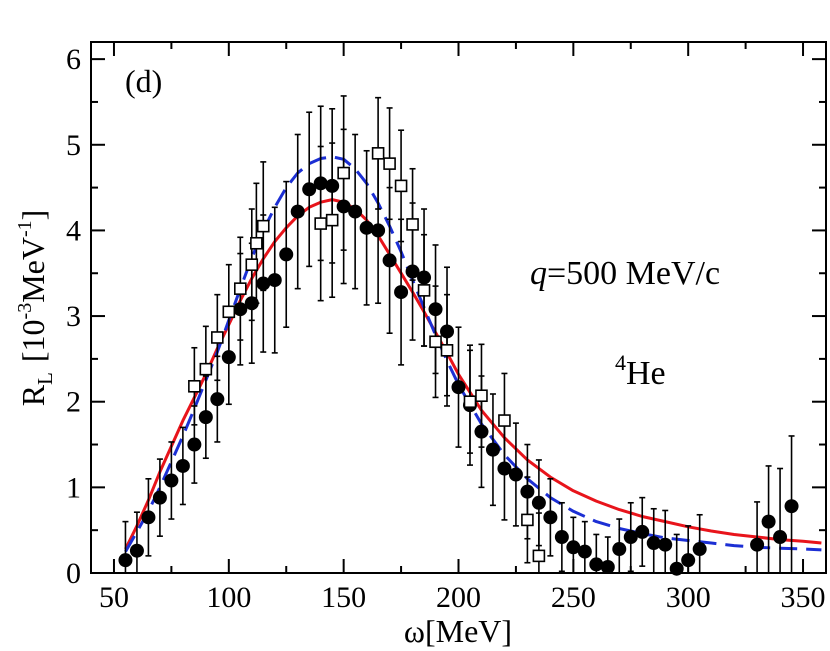 Image resolution: width=830 pixels, height=651 pixels. What do you see at coordinates (688, 597) in the screenshot?
I see `x-tick-label: 300` at bounding box center [688, 597].